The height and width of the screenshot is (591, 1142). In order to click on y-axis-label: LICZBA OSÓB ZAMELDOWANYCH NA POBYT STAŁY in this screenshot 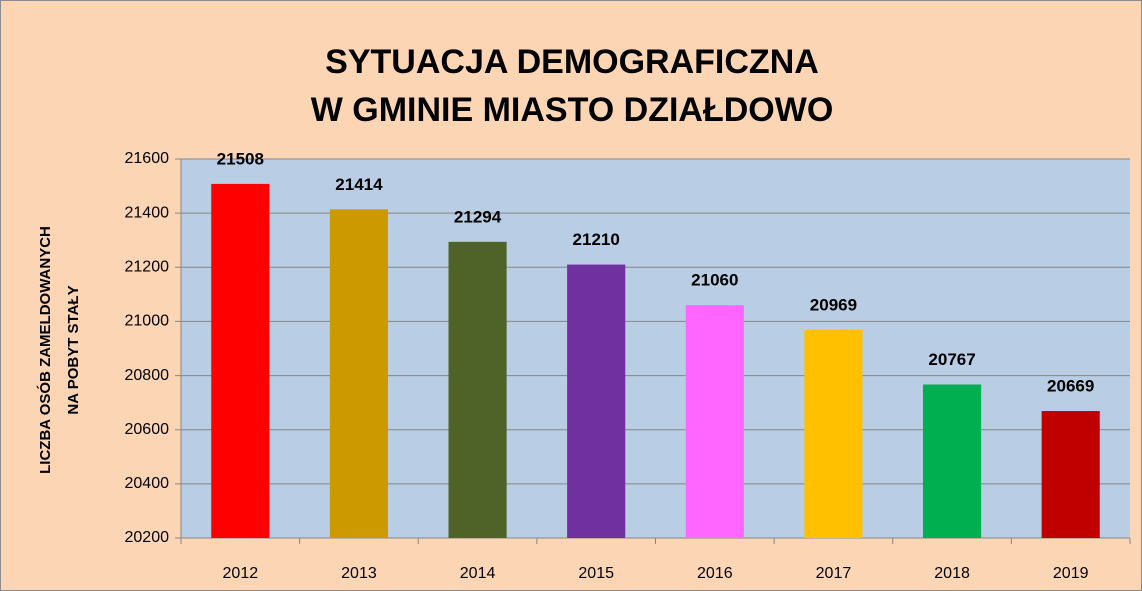, I will do `click(59, 350)`.